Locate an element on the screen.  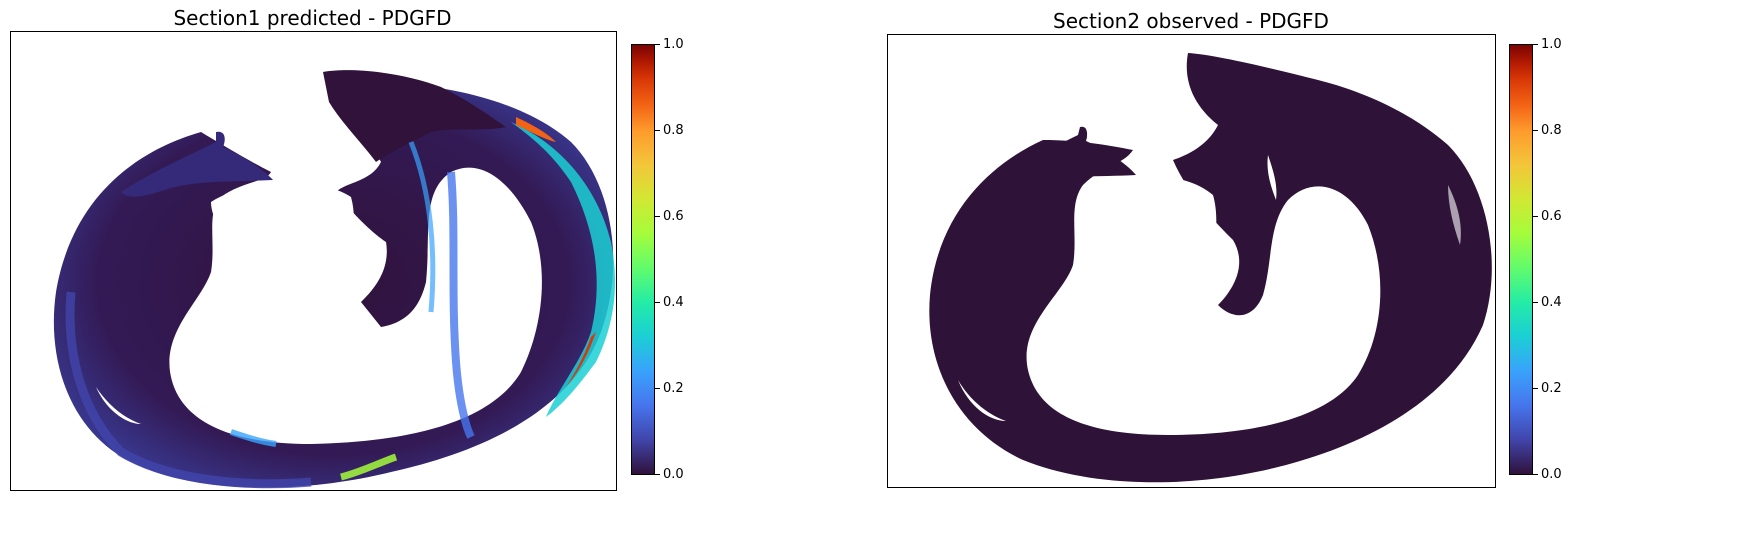
panel1-cbar-tick-1: 0.2 is located at coordinates (673, 388).